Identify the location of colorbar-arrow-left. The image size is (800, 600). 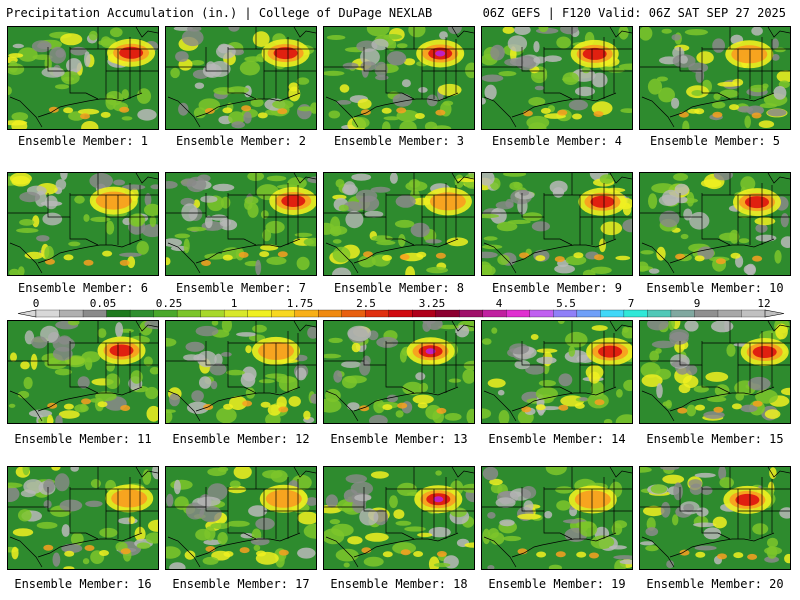
(27, 313).